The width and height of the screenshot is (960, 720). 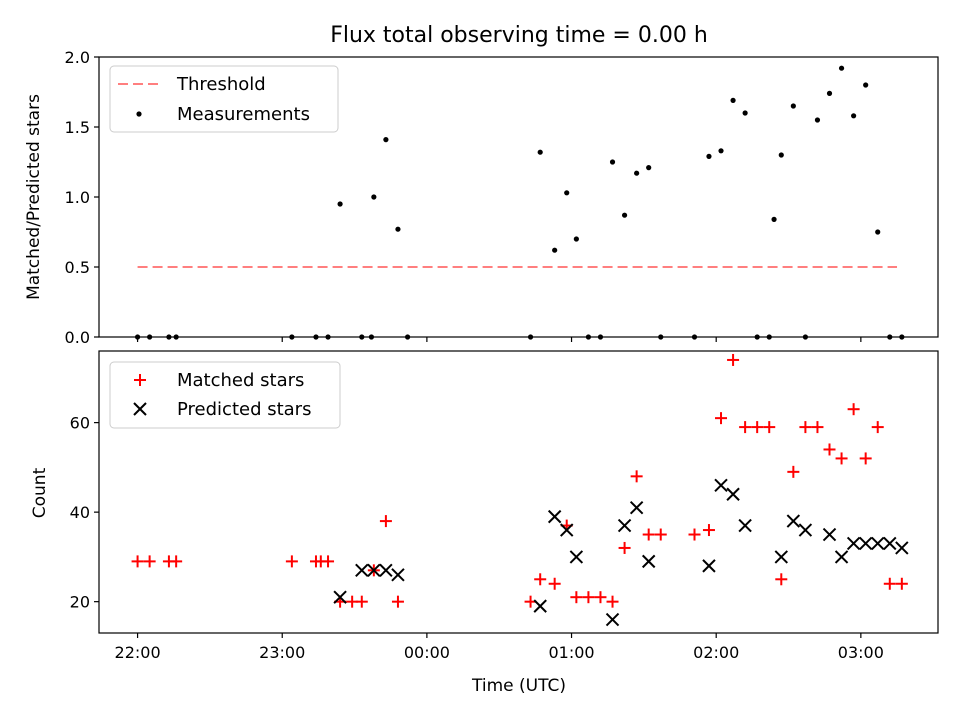 What do you see at coordinates (716, 652) in the screenshot?
I see `x-tick-label: 02:00` at bounding box center [716, 652].